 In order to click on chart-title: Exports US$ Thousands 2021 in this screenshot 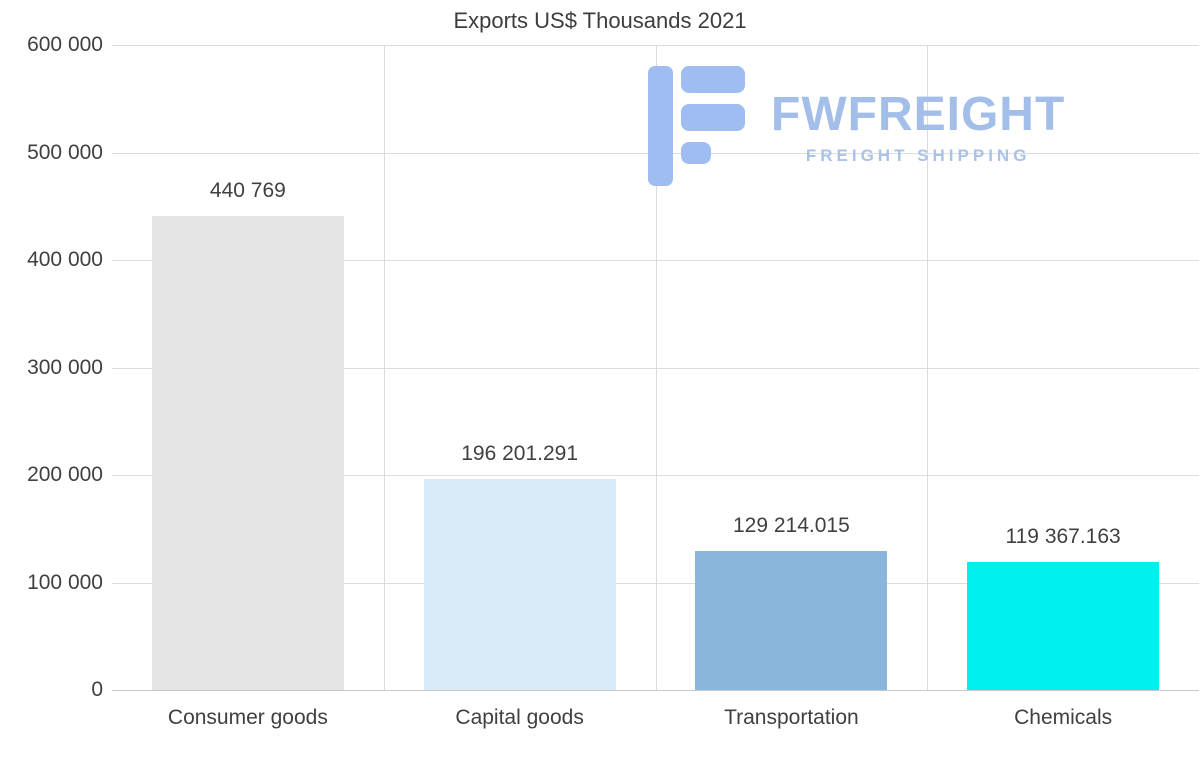, I will do `click(600, 20)`.